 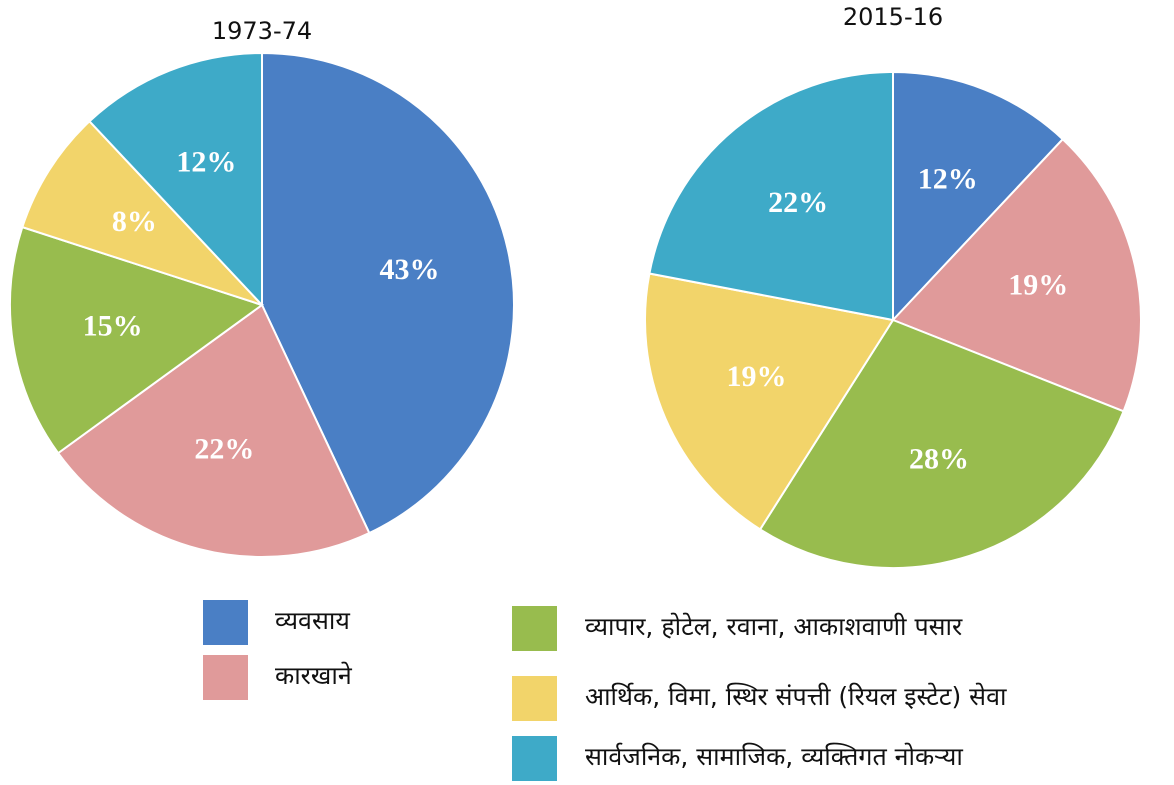 I want to click on legend-label: कारखाने, so click(x=314, y=675).